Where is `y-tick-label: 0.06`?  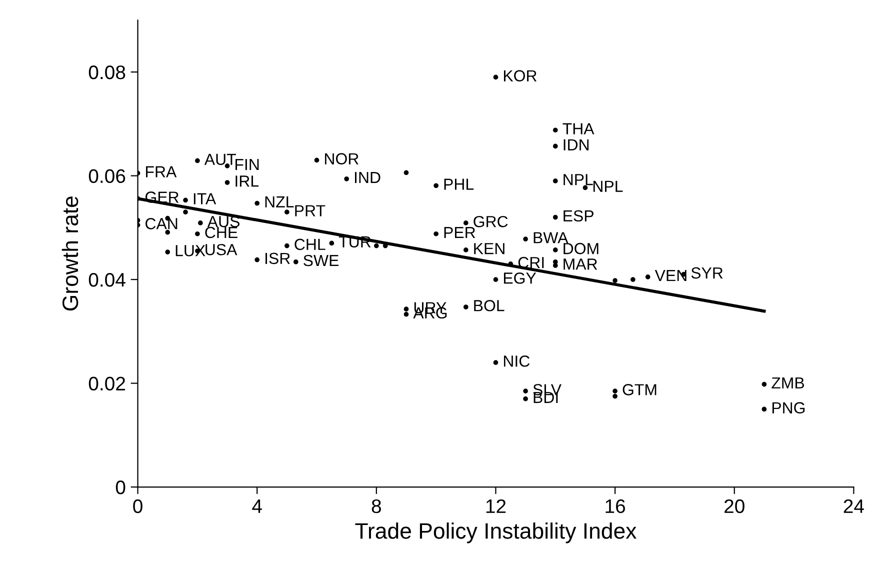
y-tick-label: 0.06 is located at coordinates (107, 176).